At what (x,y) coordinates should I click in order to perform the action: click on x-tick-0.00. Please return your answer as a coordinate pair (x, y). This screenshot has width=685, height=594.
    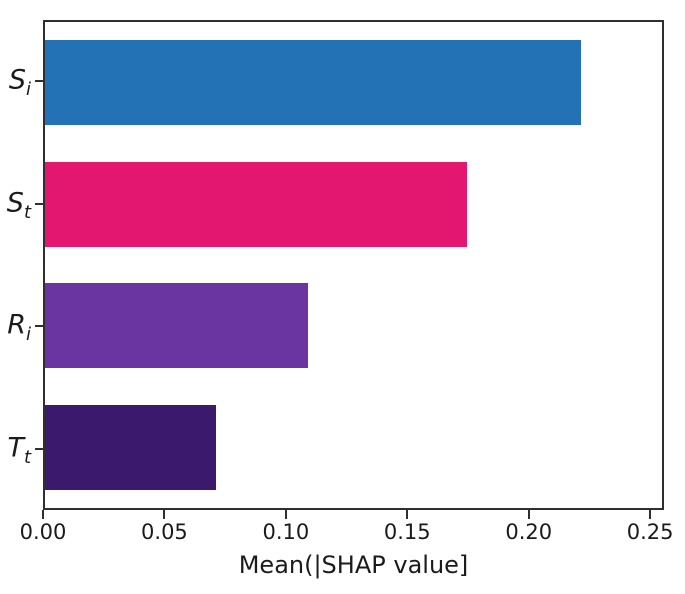
    Looking at the image, I should click on (43, 514).